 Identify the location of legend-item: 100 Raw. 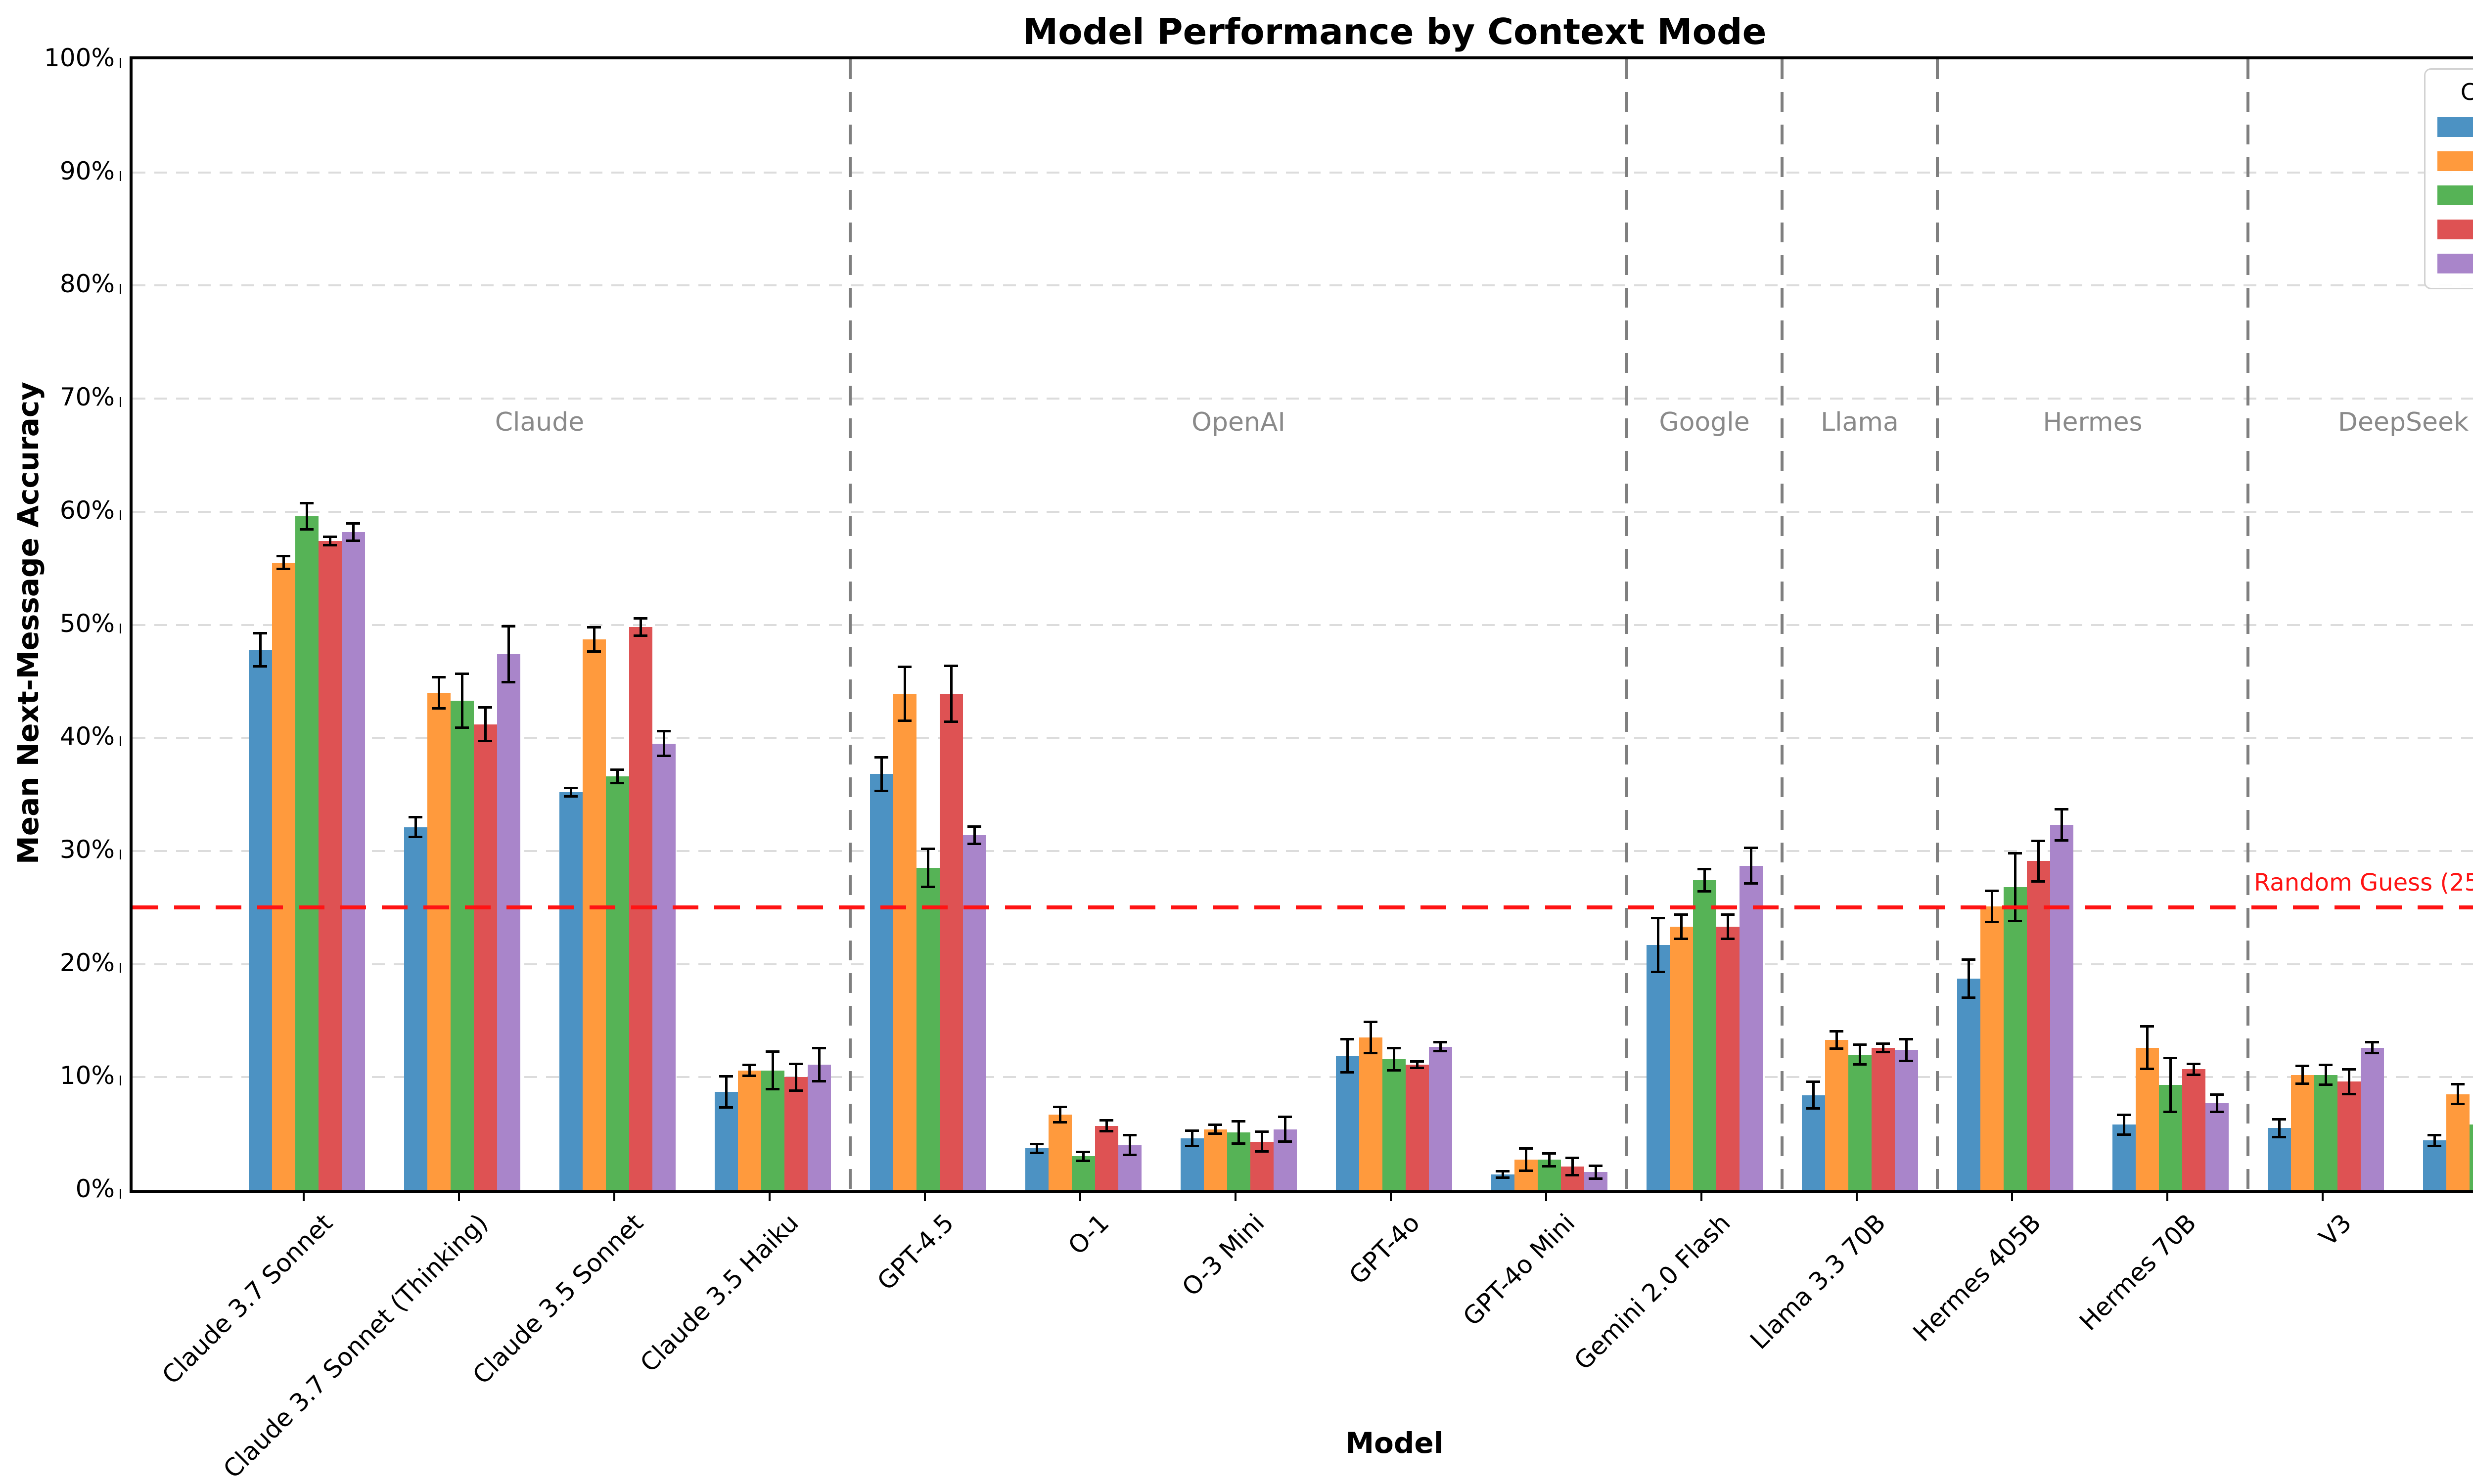
(2455, 229).